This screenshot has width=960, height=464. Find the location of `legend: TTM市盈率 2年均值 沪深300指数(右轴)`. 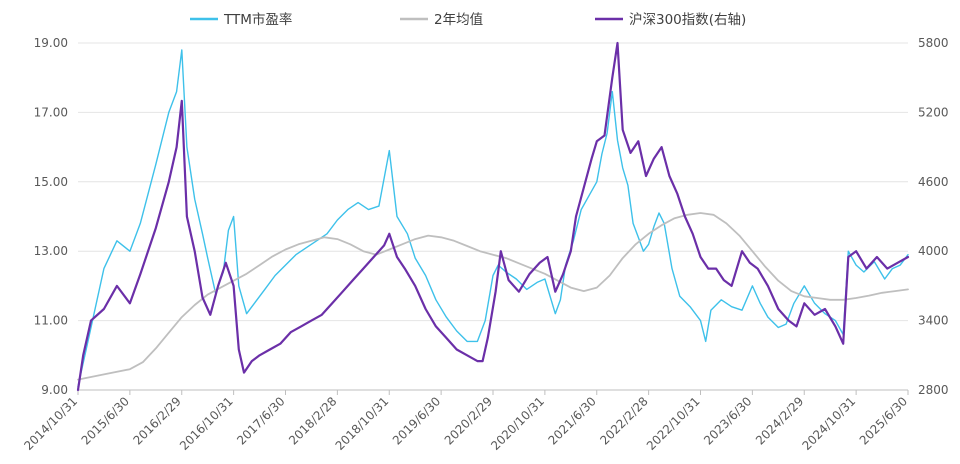

legend: TTM市盈率 2年均值 沪深300指数(右轴) is located at coordinates (468, 19).